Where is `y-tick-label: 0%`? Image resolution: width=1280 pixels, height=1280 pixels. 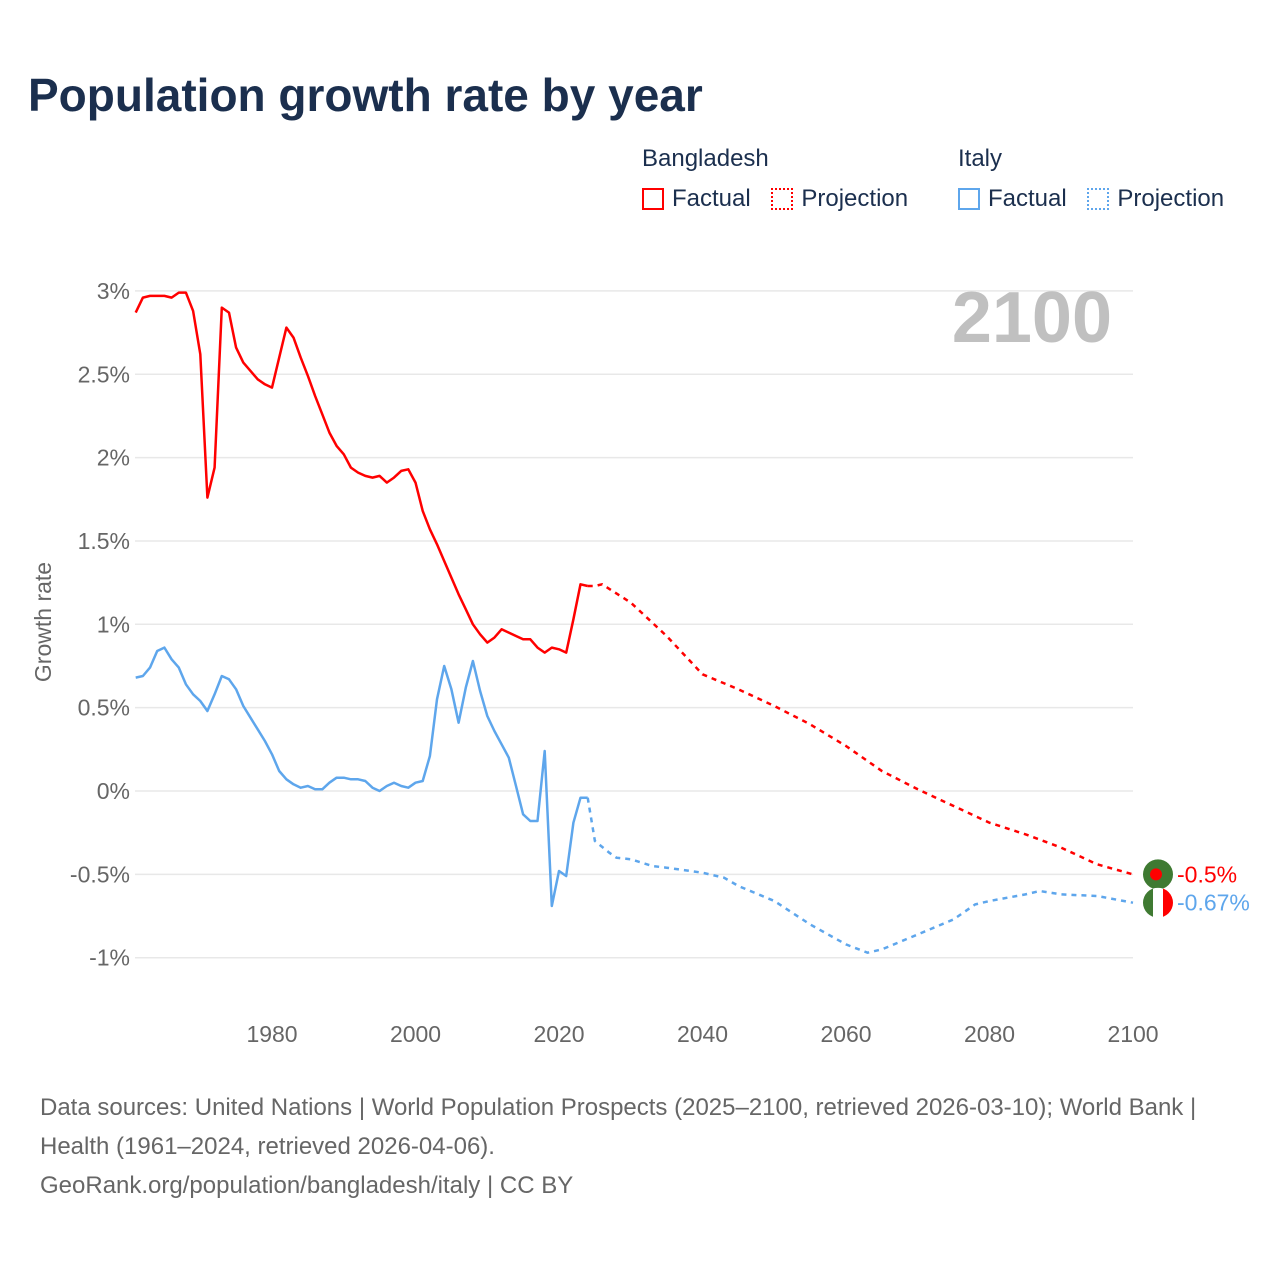
y-tick-label: 0% is located at coordinates (113, 791).